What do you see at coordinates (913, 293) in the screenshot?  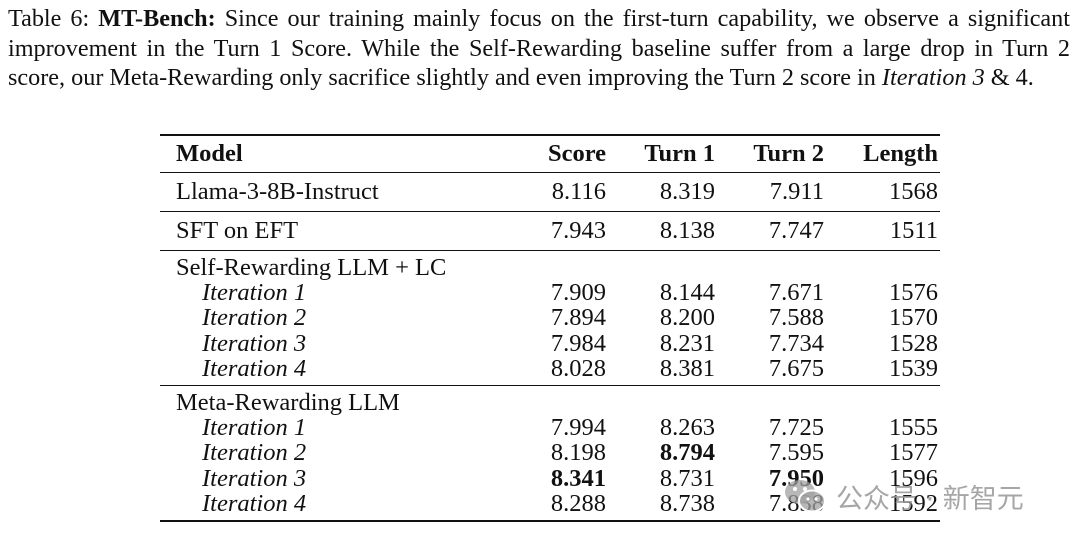 I see `length-cell: 1576` at bounding box center [913, 293].